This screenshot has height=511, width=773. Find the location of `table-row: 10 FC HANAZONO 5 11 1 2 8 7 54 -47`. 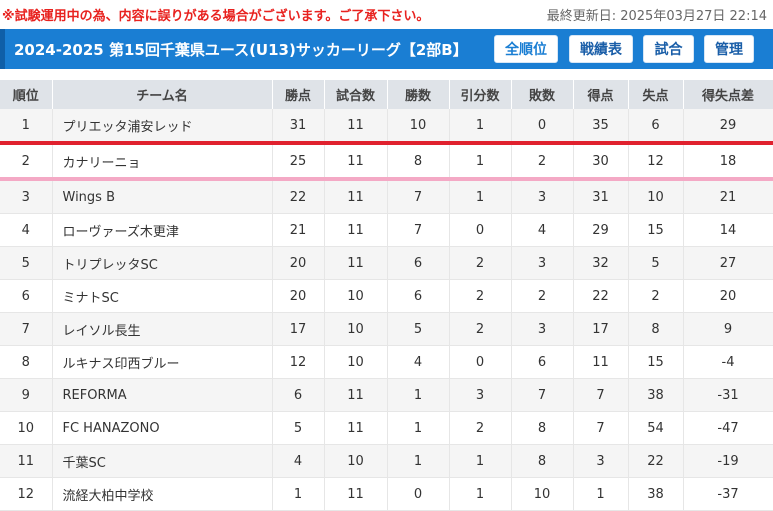

table-row: 10 FC HANAZONO 5 11 1 2 8 7 54 -47 is located at coordinates (386, 428).